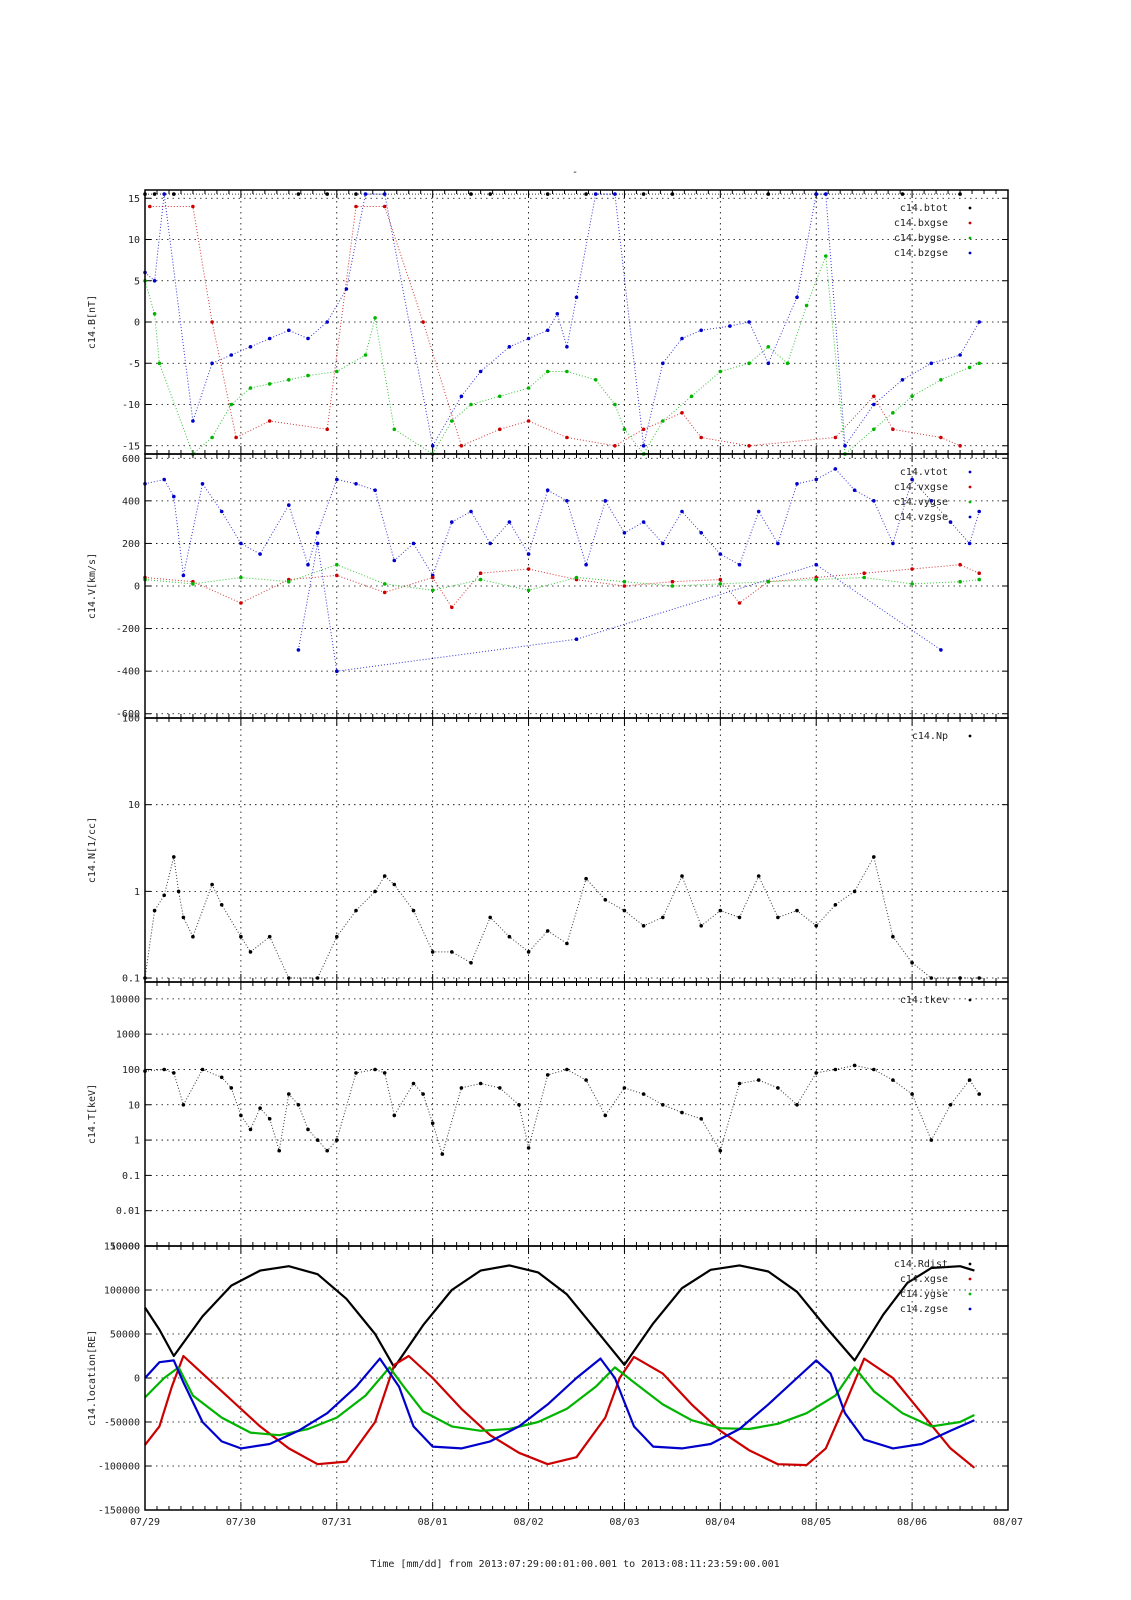 This screenshot has width=1131, height=1600. What do you see at coordinates (559, 1401) in the screenshot?
I see `series-c14-ygse` at bounding box center [559, 1401].